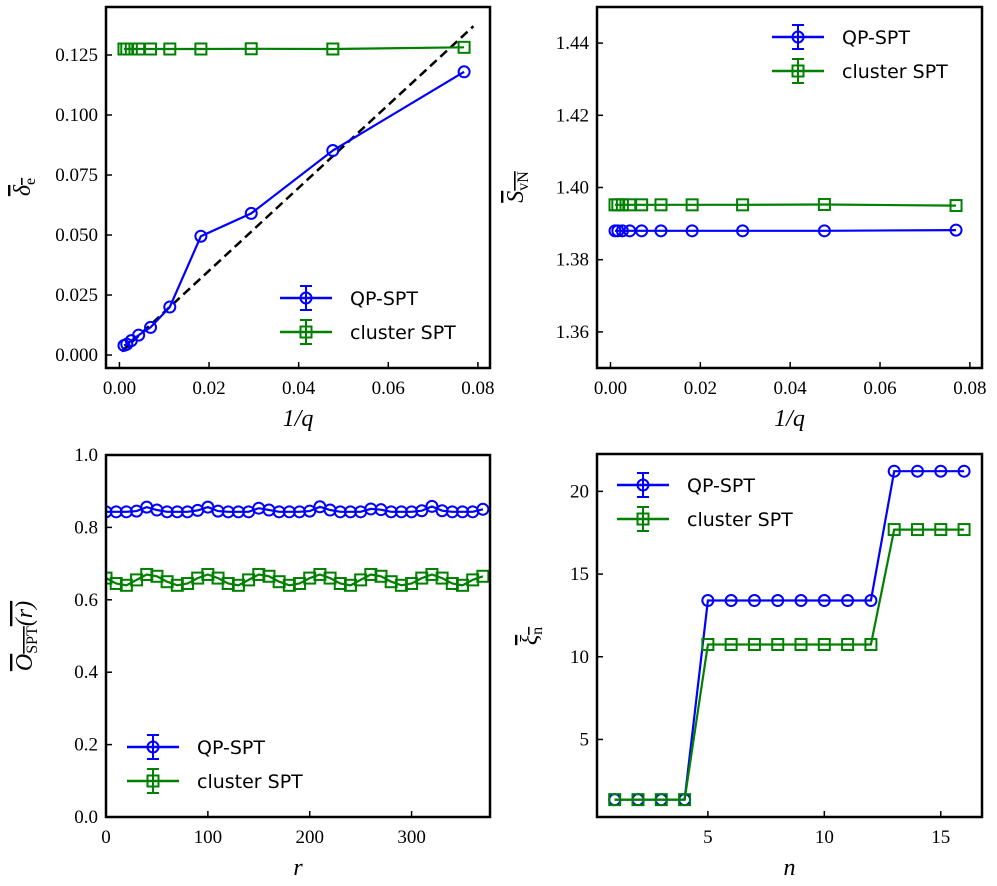 This screenshot has width=997, height=886. What do you see at coordinates (25, 613) in the screenshot?
I see `y-axis-label-suffix: (r)` at bounding box center [25, 613].